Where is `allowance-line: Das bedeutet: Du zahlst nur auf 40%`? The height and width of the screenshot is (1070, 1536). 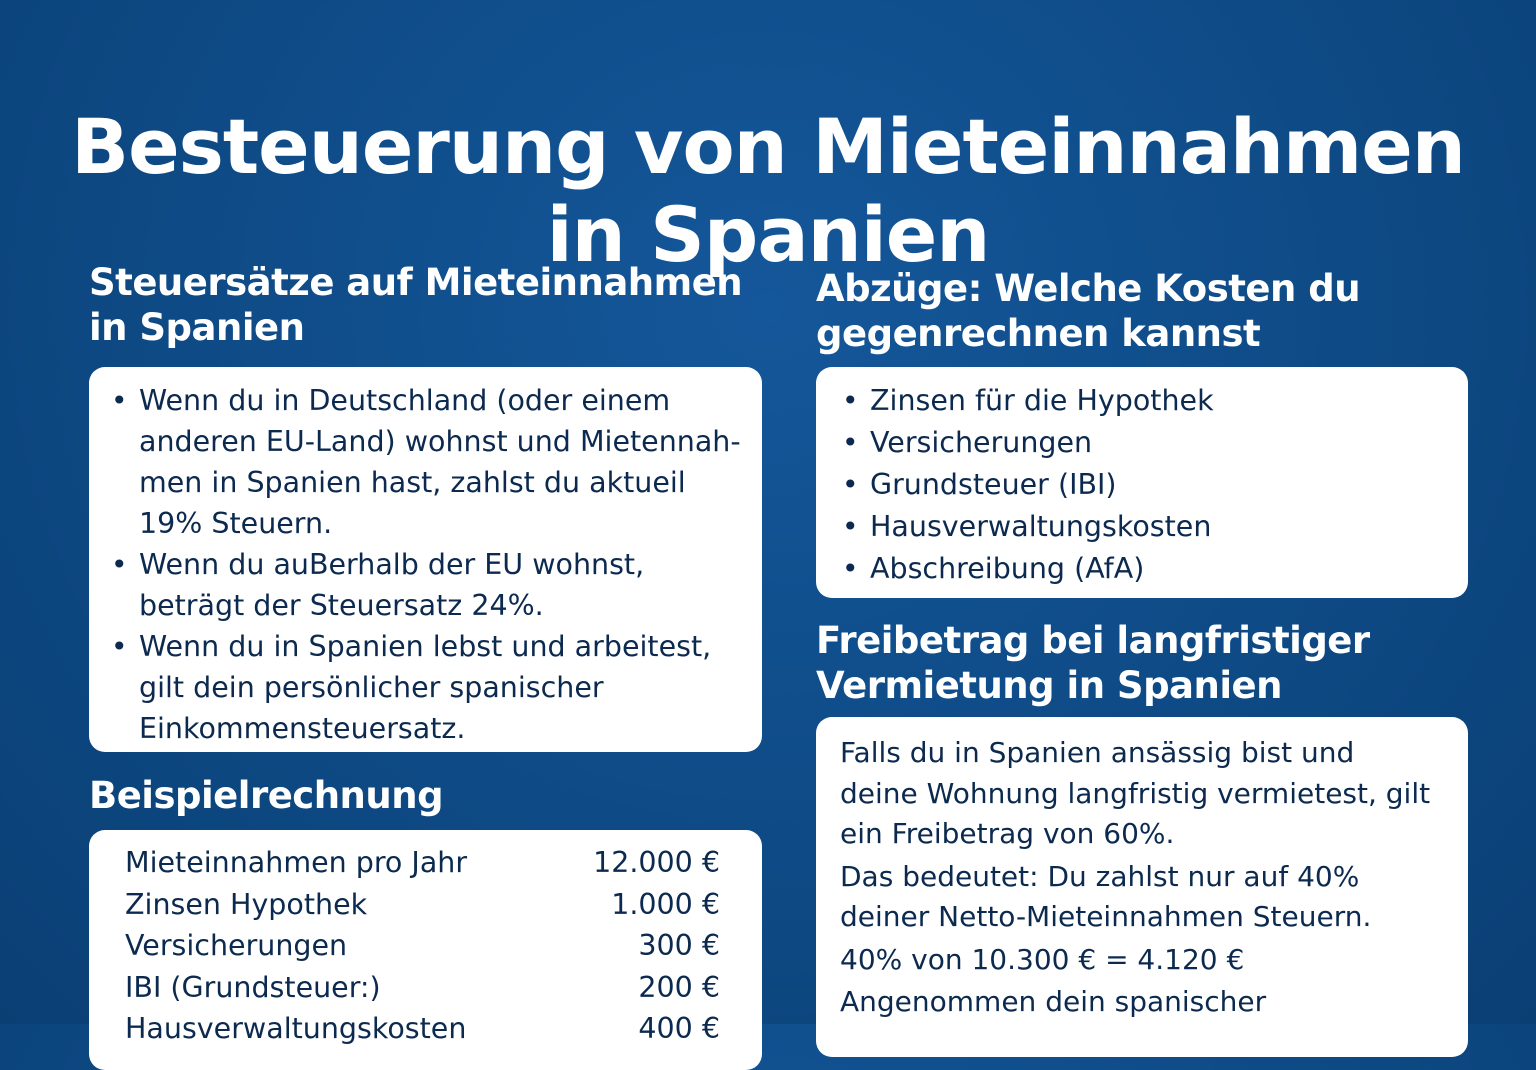
allowance-line: Das bedeutet: Du zahlst nur auf 40% is located at coordinates (1100, 876).